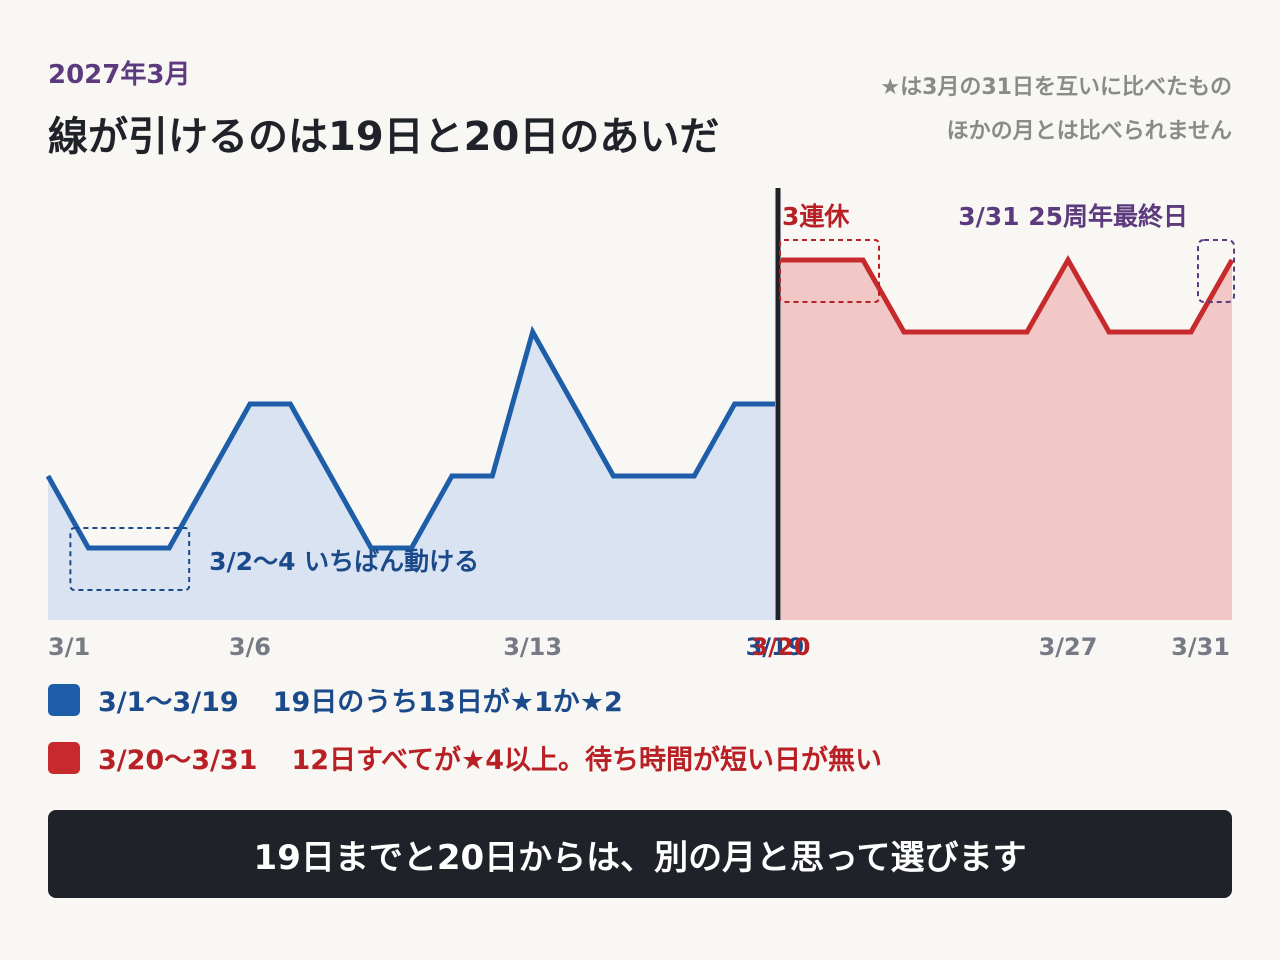  I want to click on x-tick-label: 3/19, so click(775, 647).